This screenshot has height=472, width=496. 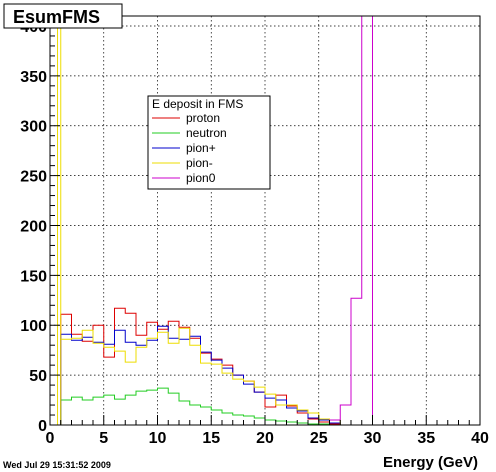 What do you see at coordinates (50, 438) in the screenshot?
I see `x-tick-label: 0` at bounding box center [50, 438].